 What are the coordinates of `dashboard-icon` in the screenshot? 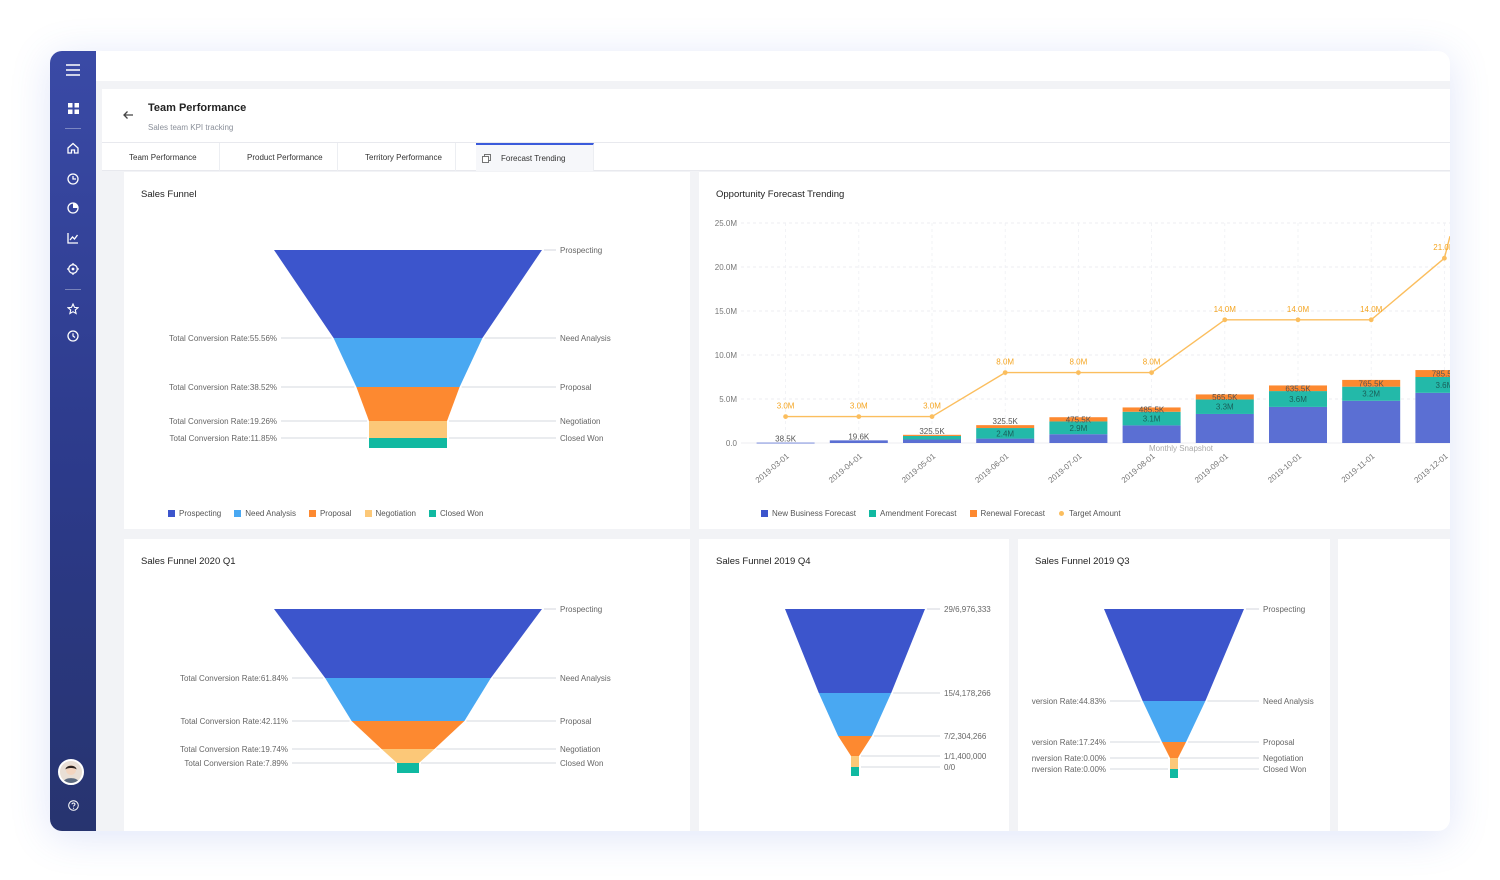 It's located at (73, 108).